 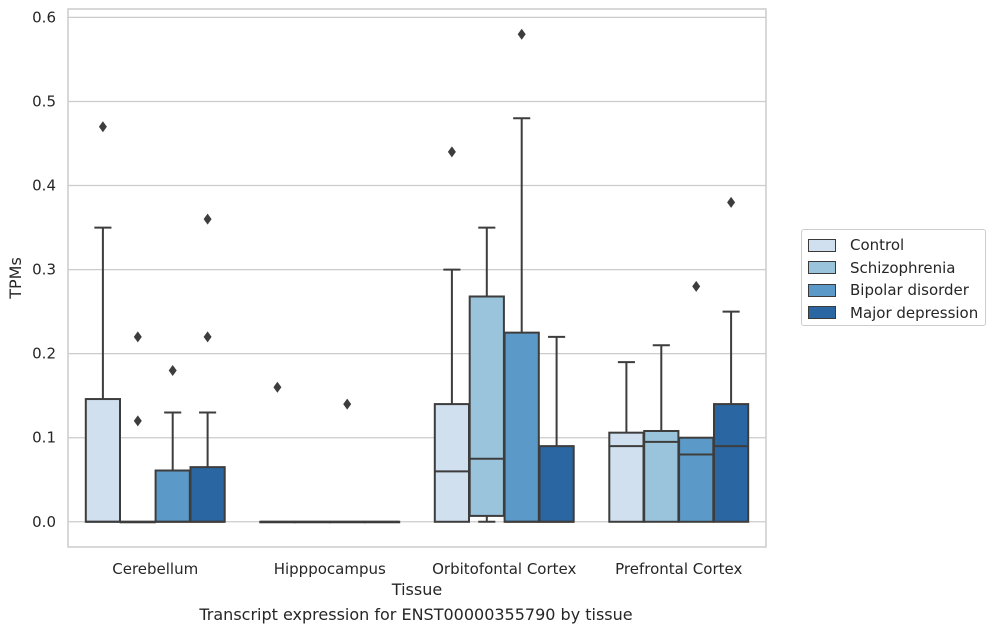 I want to click on legend-item: Major depression, so click(x=896, y=313).